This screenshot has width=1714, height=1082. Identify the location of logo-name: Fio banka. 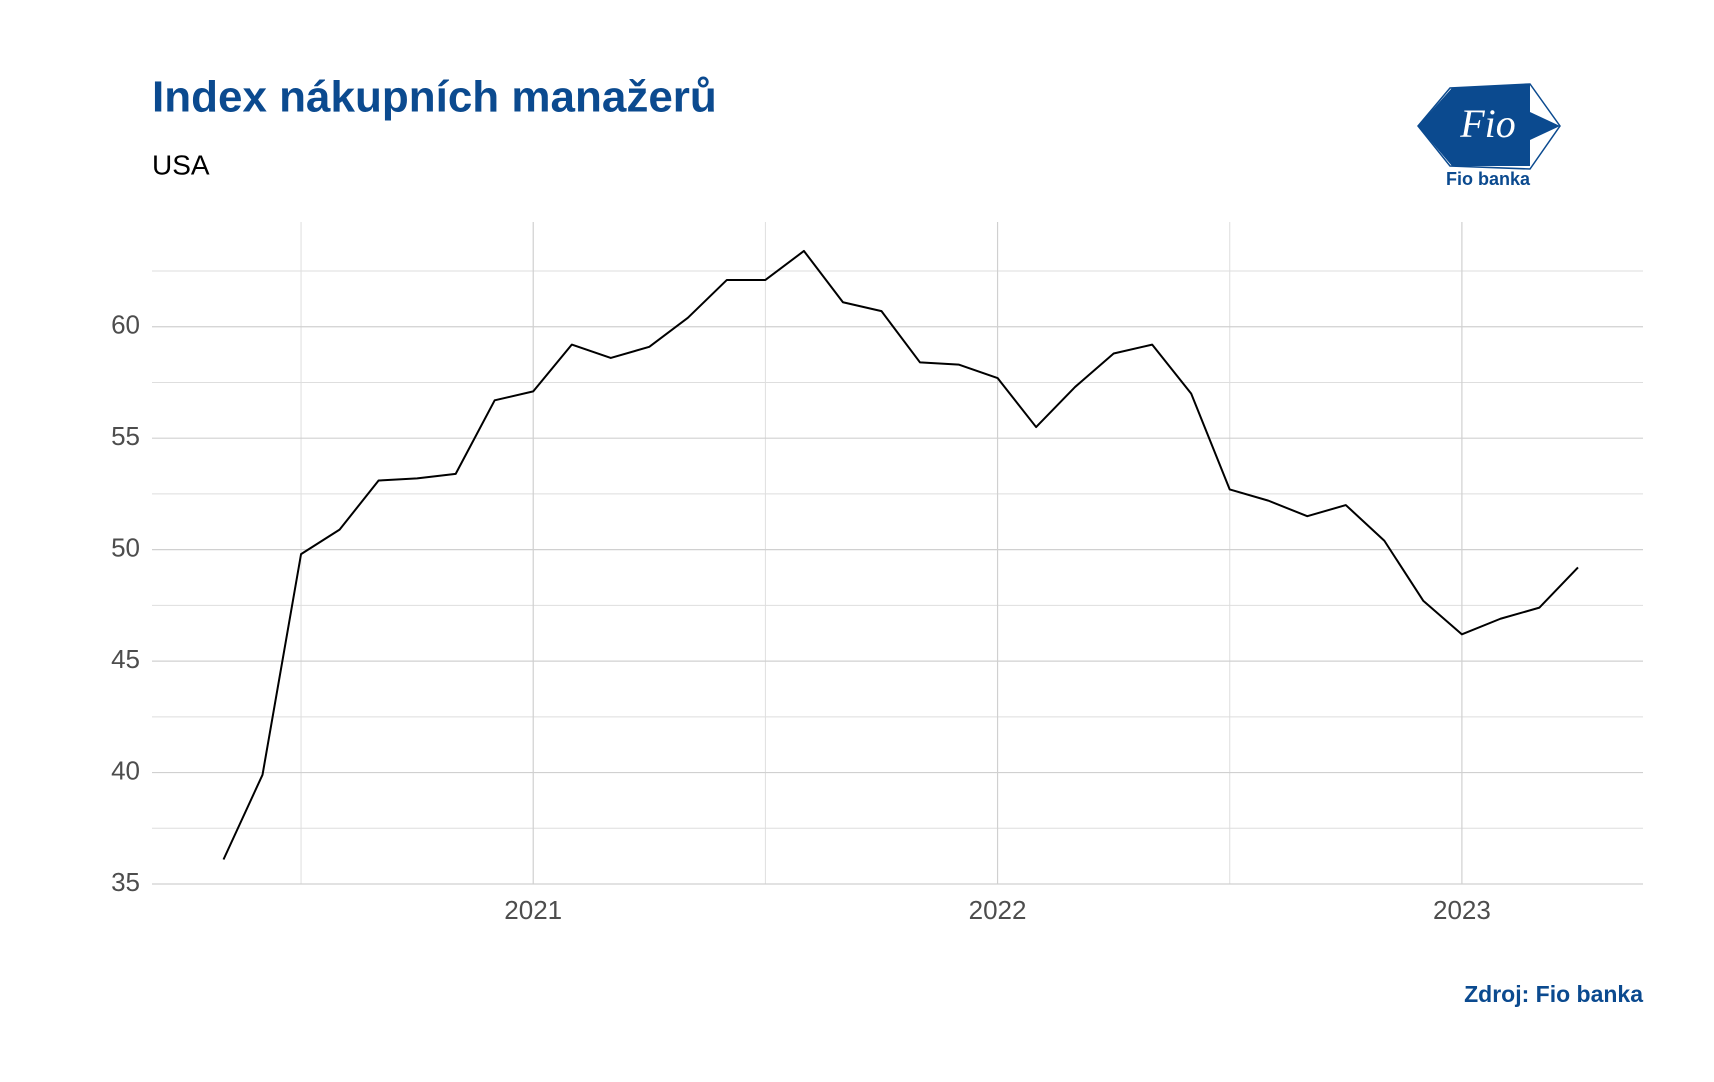
(1488, 179).